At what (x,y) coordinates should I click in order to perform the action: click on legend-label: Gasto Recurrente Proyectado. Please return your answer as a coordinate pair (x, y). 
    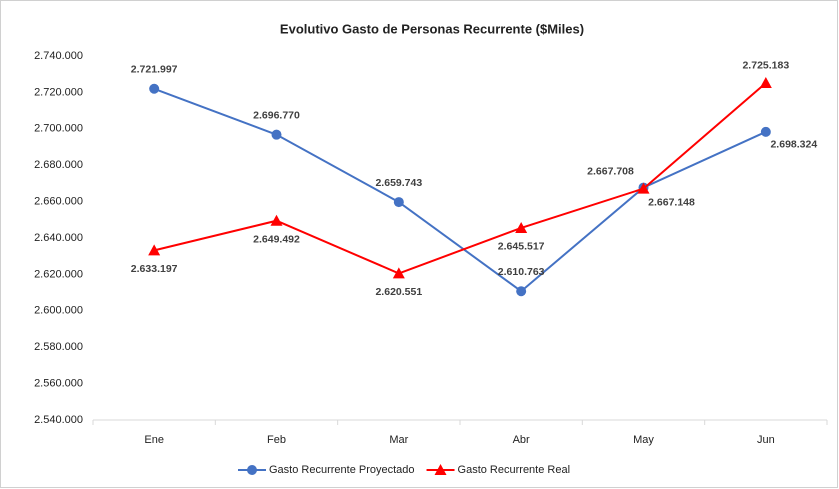
    Looking at the image, I should click on (342, 470).